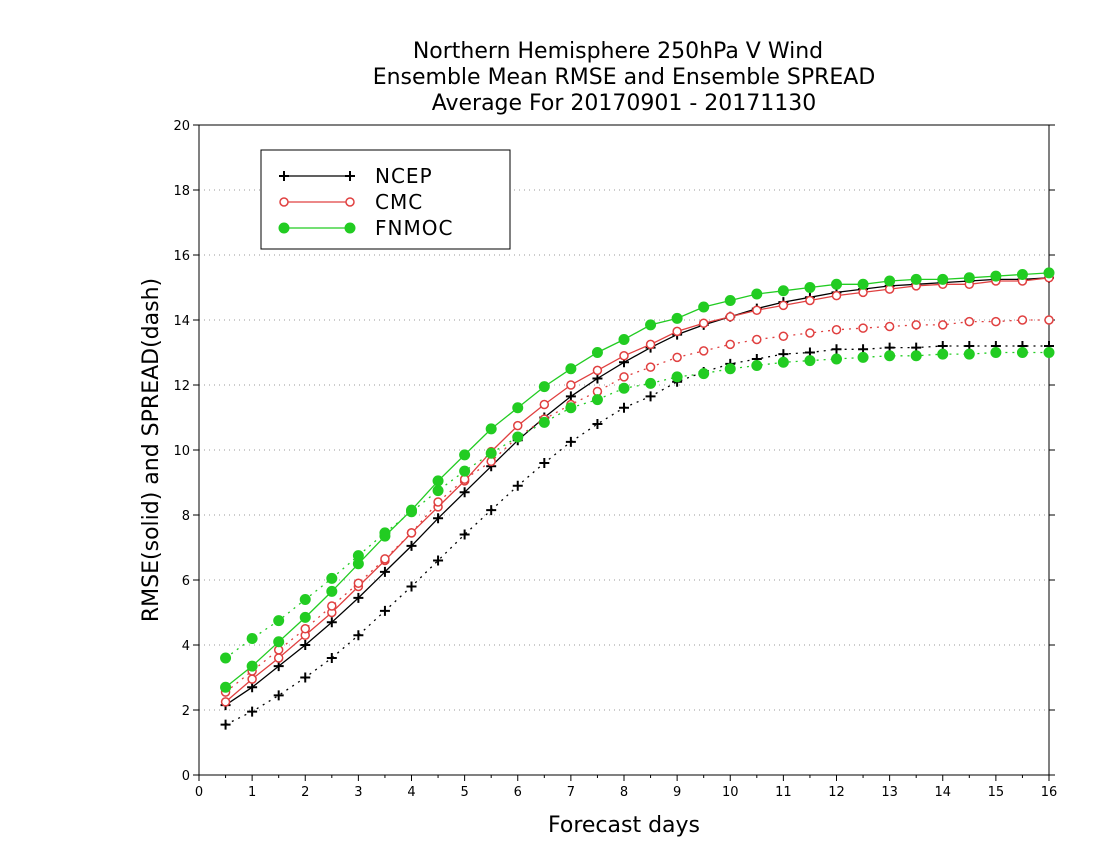  I want to click on x-axis-label: Forecast days, so click(624, 825).